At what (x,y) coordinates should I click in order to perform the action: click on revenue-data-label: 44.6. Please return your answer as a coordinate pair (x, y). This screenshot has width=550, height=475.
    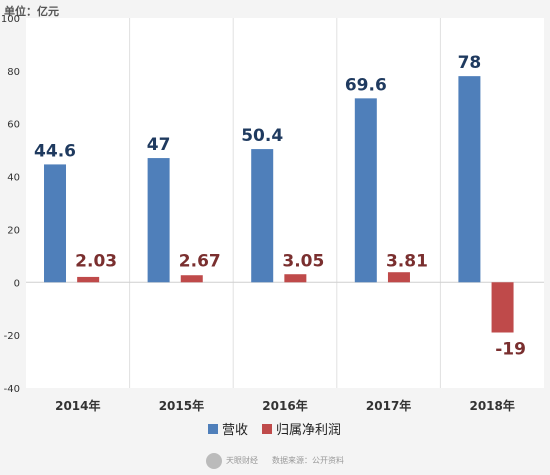
    Looking at the image, I should click on (55, 151).